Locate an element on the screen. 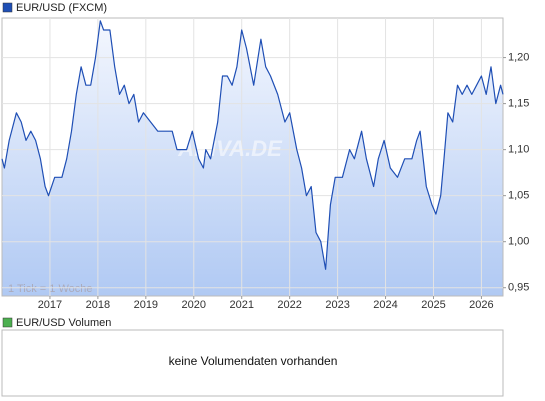  y-tick-label: 1,15 is located at coordinates (518, 104).